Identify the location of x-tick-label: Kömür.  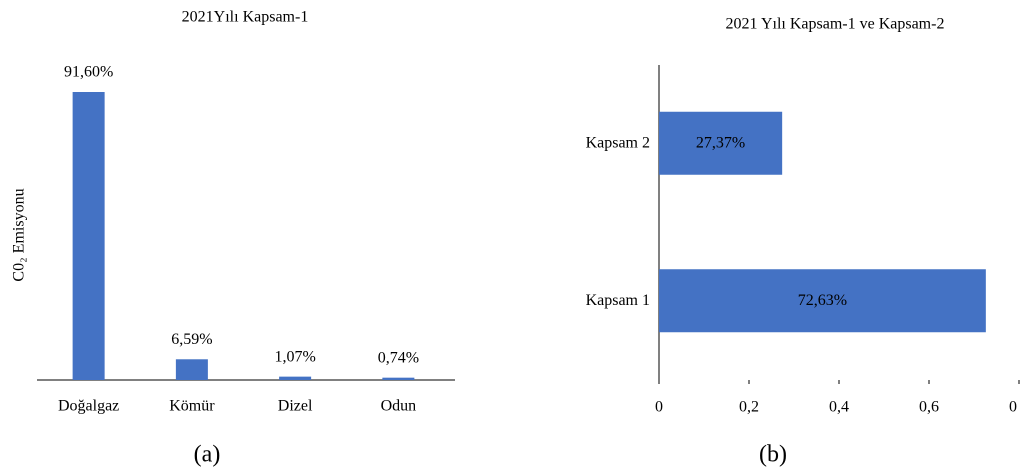
(192, 406).